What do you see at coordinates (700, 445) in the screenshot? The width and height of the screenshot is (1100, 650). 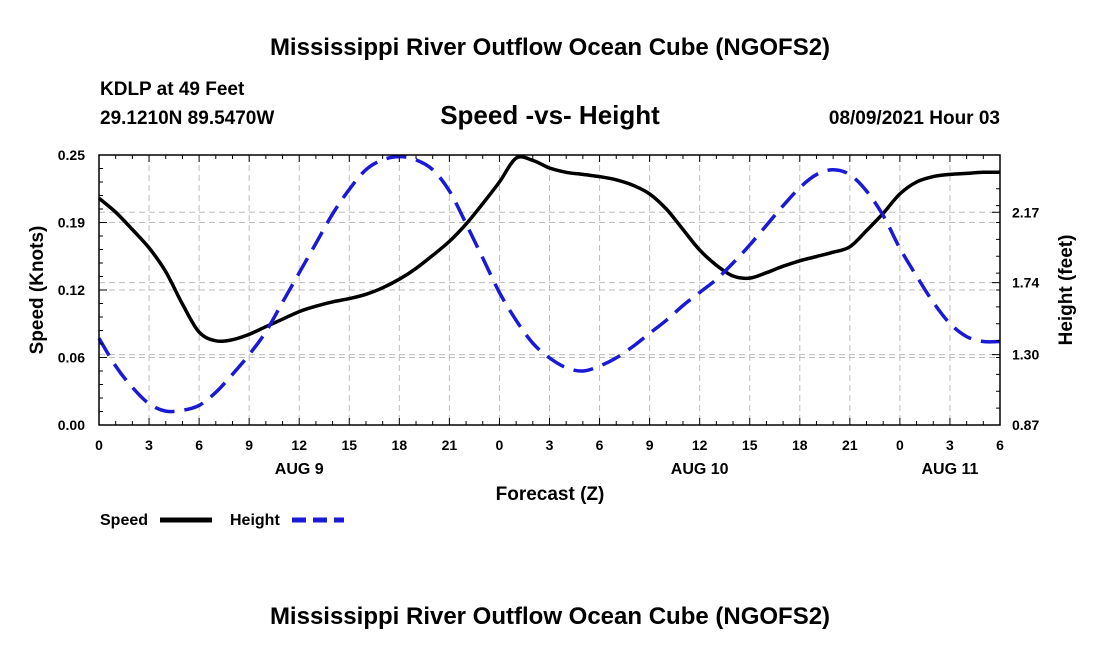 I see `x-tick-label-12: 12` at bounding box center [700, 445].